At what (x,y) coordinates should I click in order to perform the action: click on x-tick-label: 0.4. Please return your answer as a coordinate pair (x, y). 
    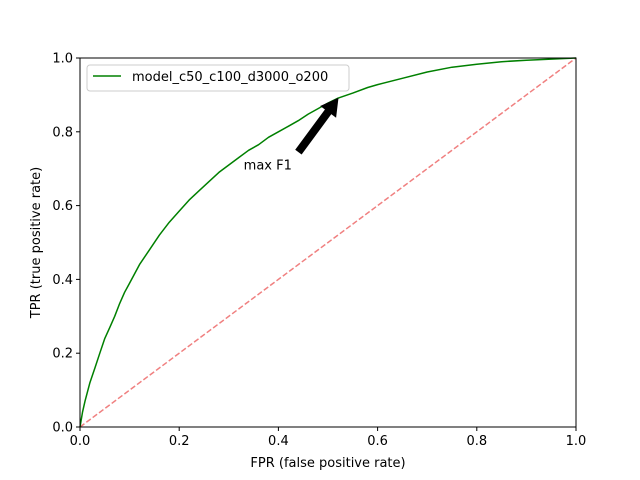
    Looking at the image, I should click on (278, 441).